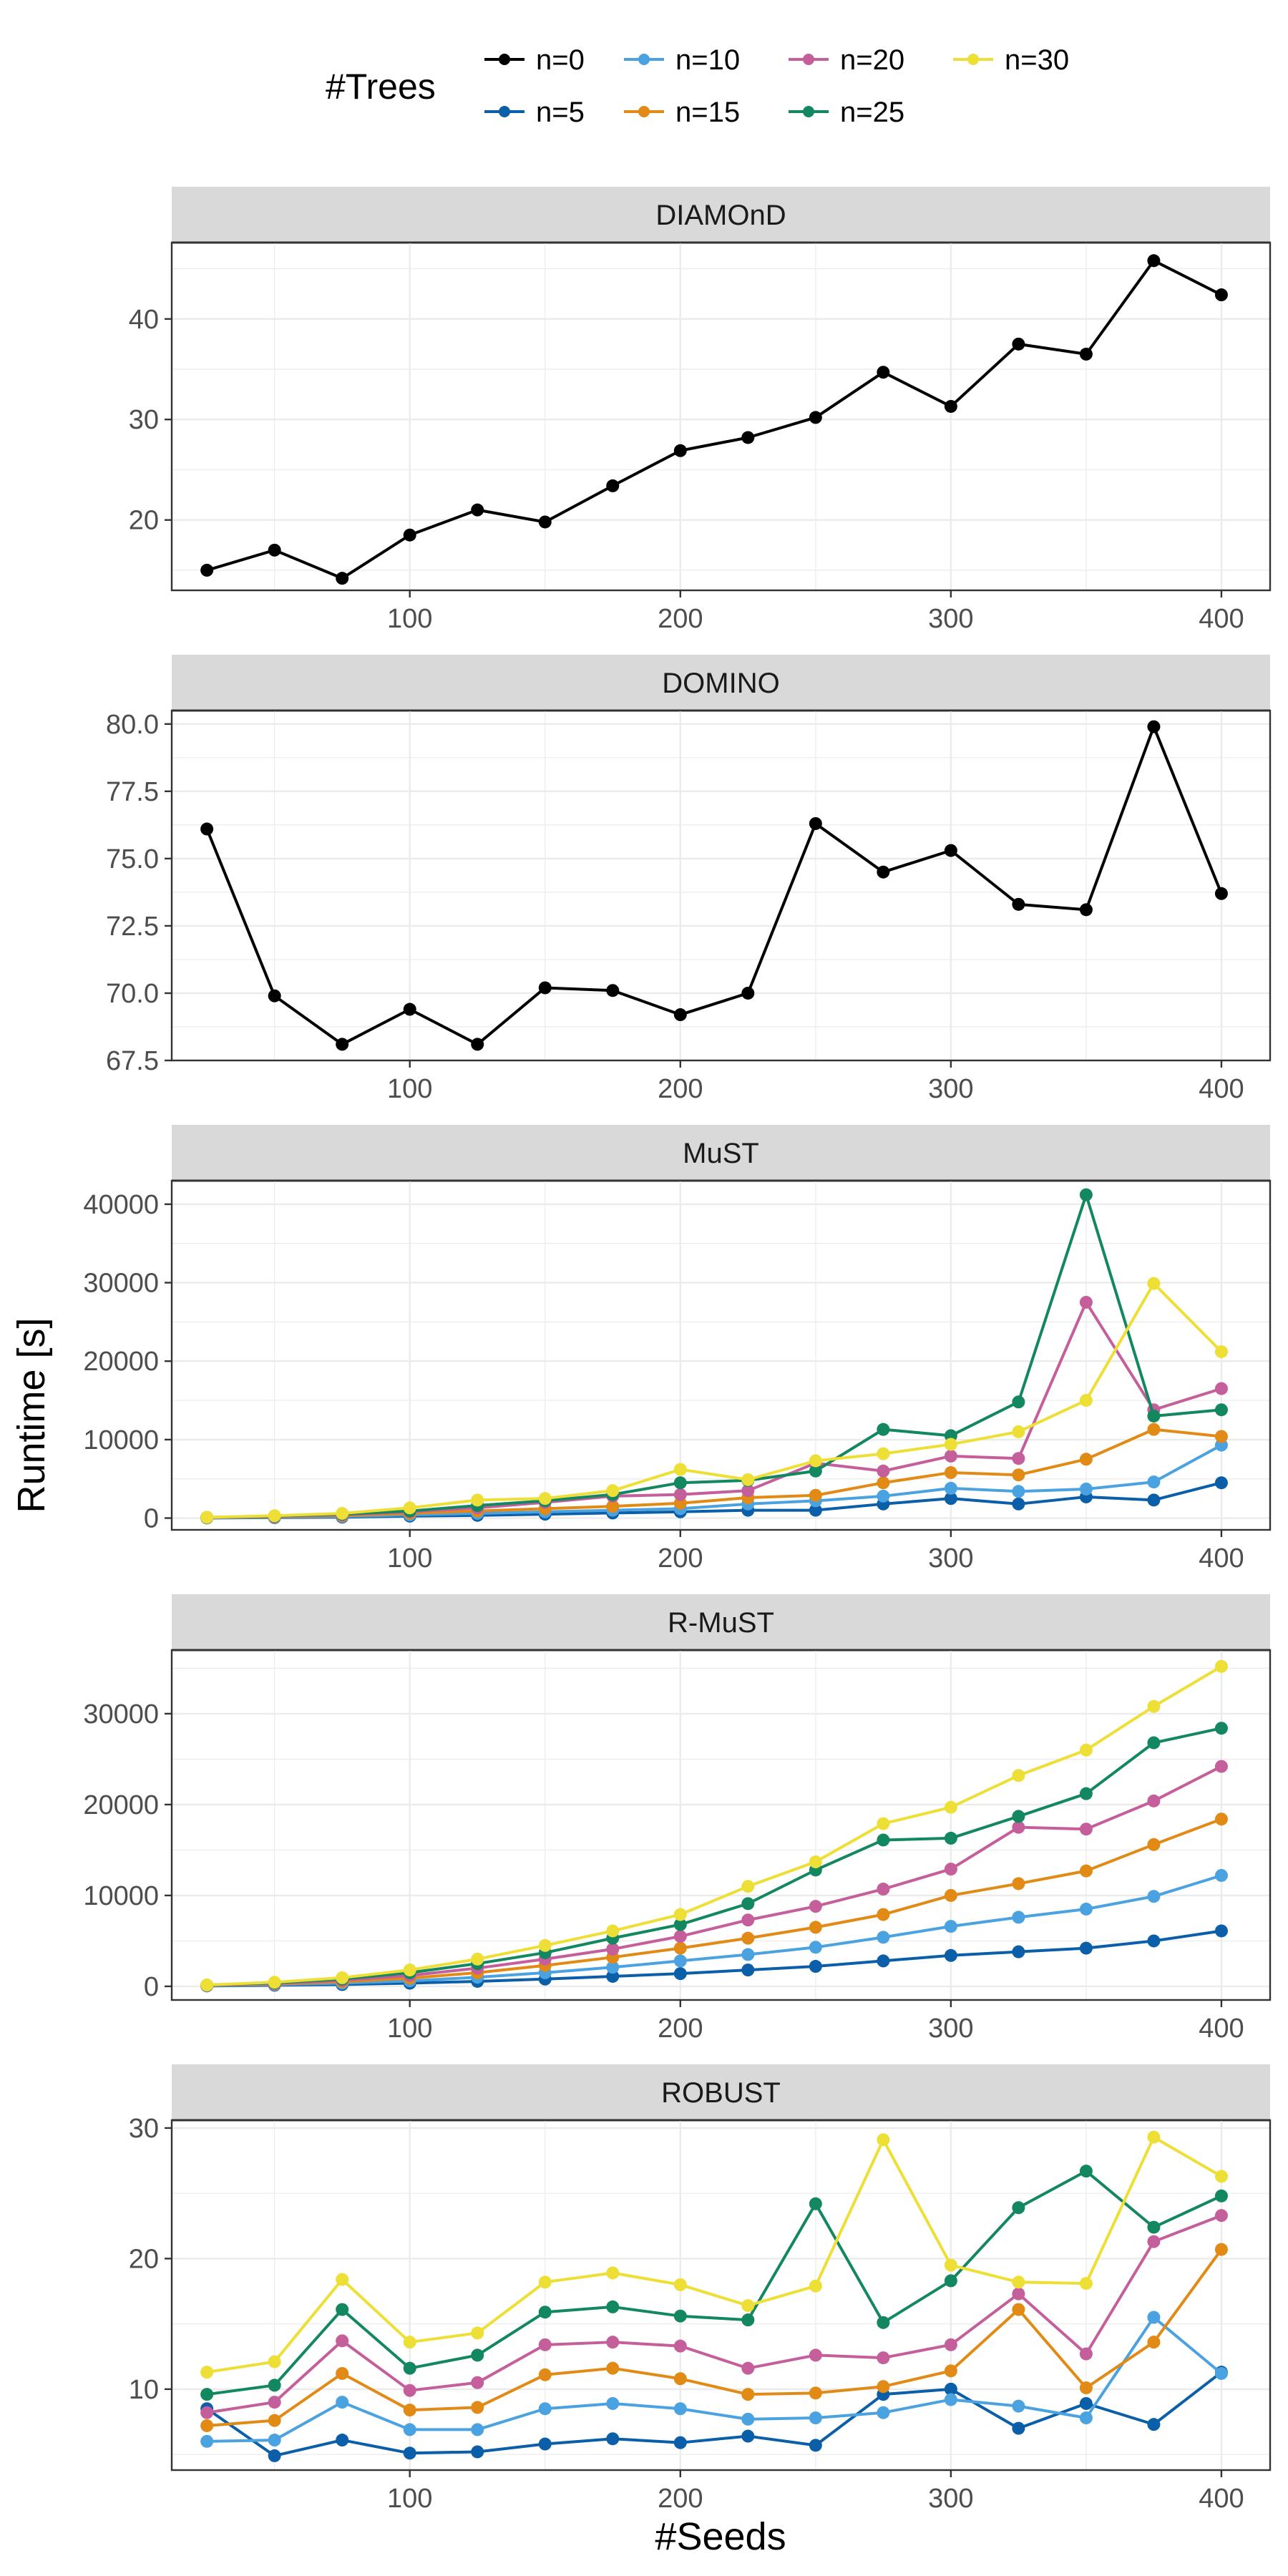 Image resolution: width=1288 pixels, height=2576 pixels. Describe the element at coordinates (680, 1558) in the screenshot. I see `x-tick-label: 200` at that location.